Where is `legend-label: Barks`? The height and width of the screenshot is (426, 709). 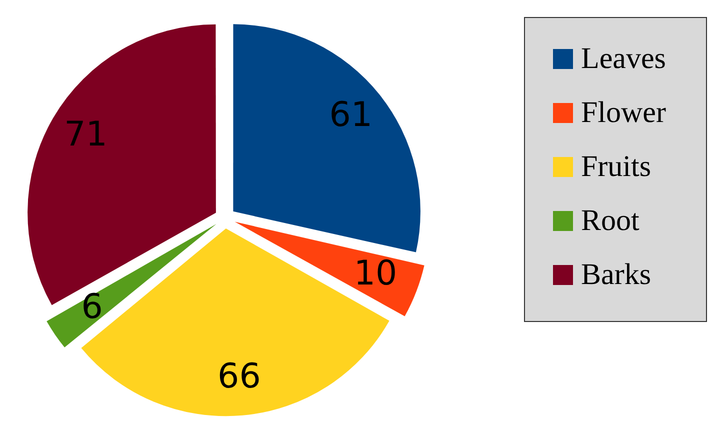 legend-label: Barks is located at coordinates (616, 275).